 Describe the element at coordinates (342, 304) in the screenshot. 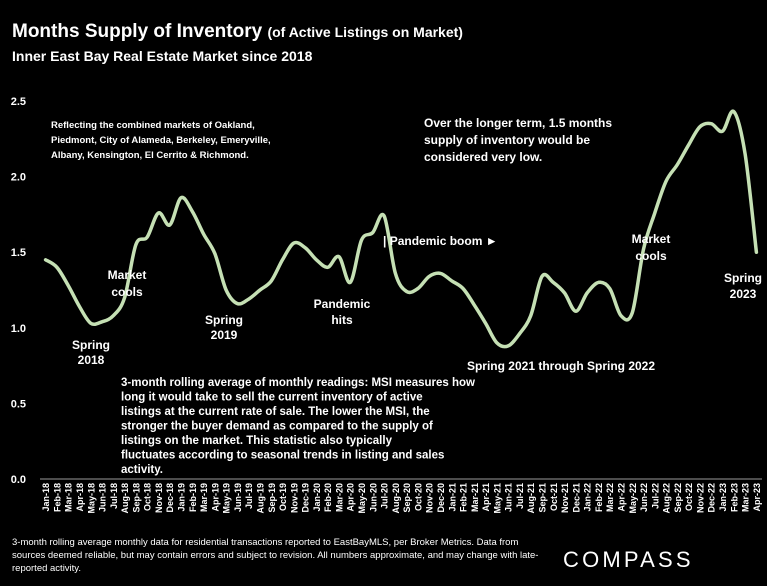

I see `pandemic-hits-label: Pandemic` at that location.